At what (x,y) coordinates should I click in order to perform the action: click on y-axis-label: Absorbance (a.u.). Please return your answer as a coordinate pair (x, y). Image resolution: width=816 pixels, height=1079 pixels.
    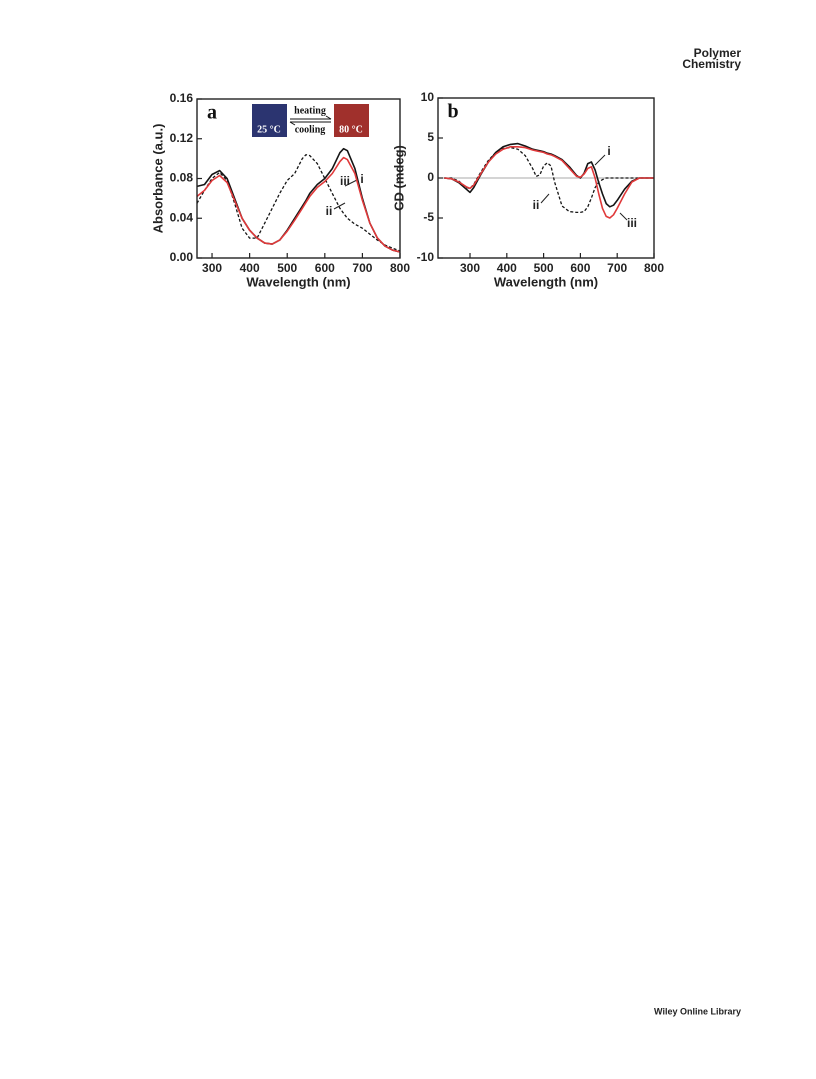
    Looking at the image, I should click on (157, 179).